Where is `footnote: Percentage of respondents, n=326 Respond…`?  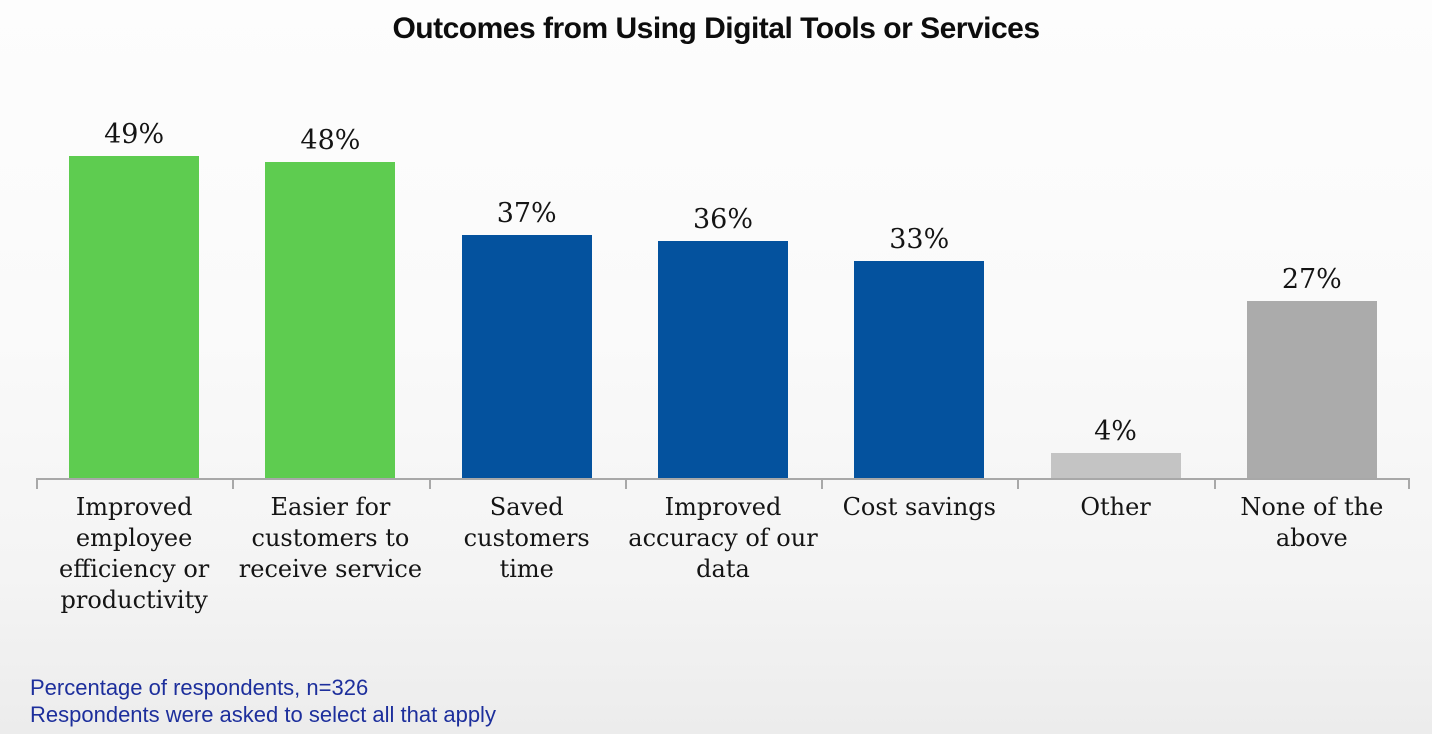
footnote: Percentage of respondents, n=326 Respond… is located at coordinates (263, 701).